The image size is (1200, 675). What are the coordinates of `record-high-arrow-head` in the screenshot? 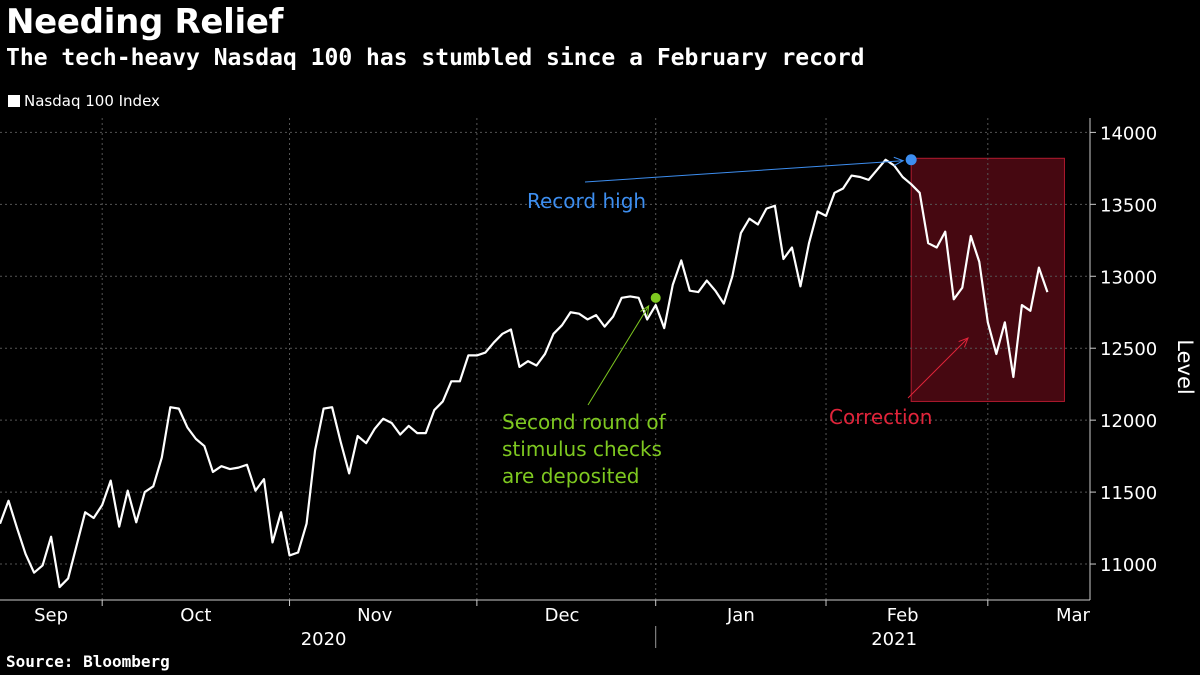 It's located at (899, 161).